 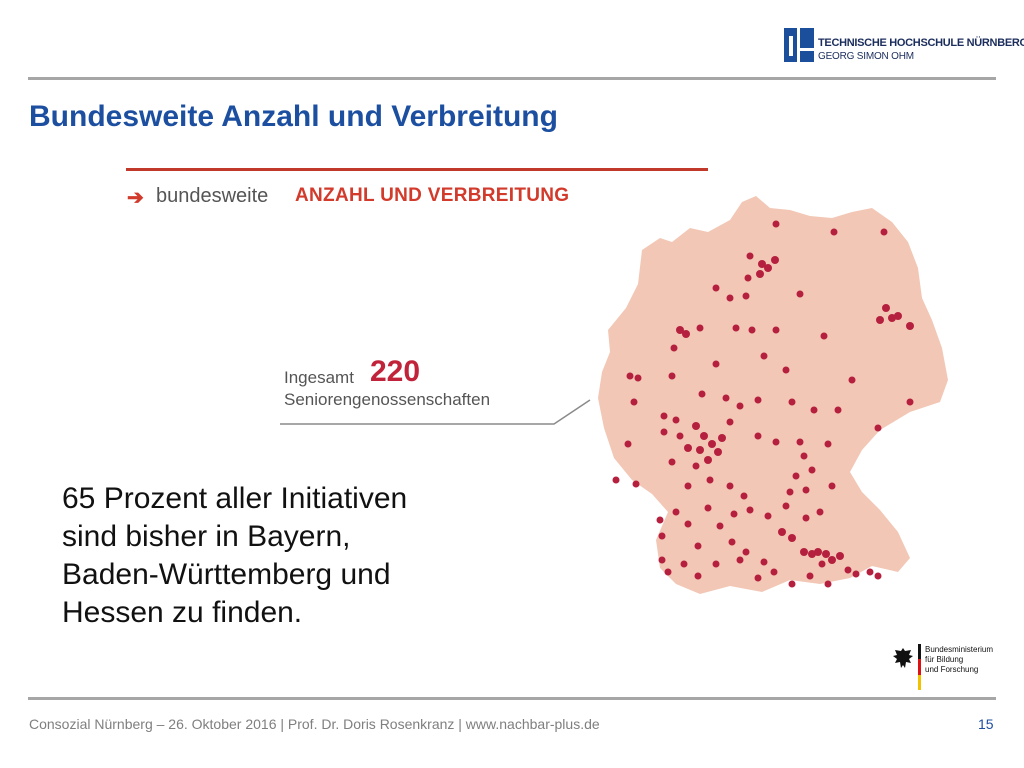 What do you see at coordinates (387, 399) in the screenshot?
I see `total-suffix: Seniorengenossenschaften` at bounding box center [387, 399].